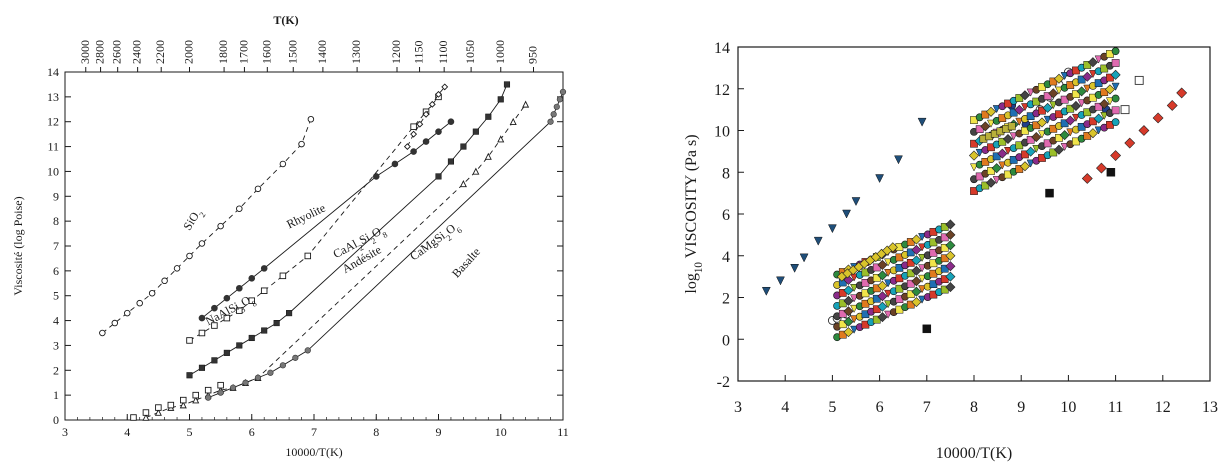 Image resolution: width=1230 pixels, height=464 pixels. I want to click on left-top-tick-label: 1050, so click(470, 52).